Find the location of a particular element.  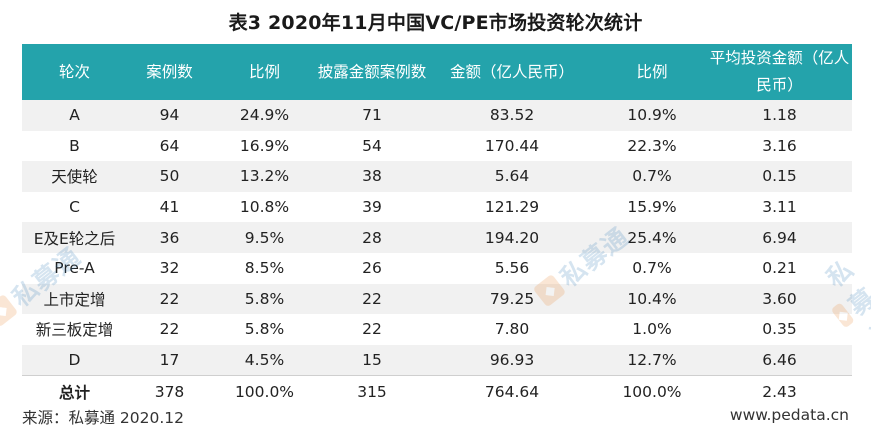

cell-round: 新三板定增 is located at coordinates (74, 329).